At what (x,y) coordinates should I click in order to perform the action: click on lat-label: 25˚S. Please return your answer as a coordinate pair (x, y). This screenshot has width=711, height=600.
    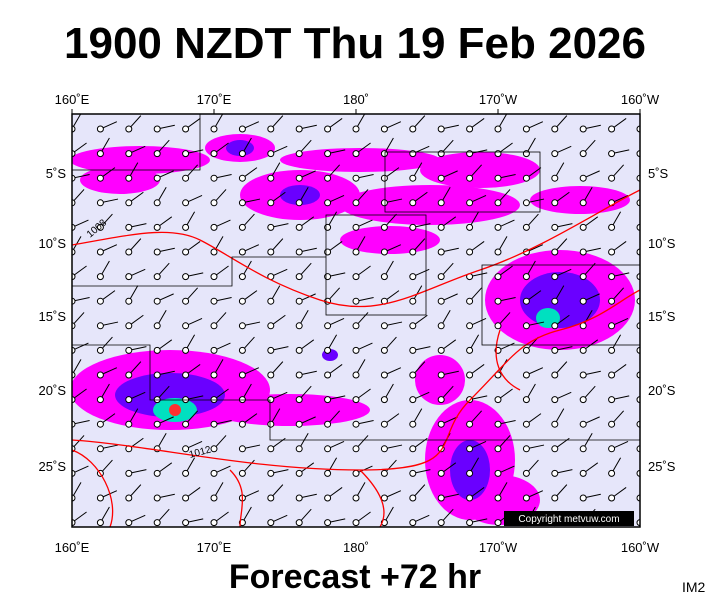
    Looking at the image, I should click on (662, 466).